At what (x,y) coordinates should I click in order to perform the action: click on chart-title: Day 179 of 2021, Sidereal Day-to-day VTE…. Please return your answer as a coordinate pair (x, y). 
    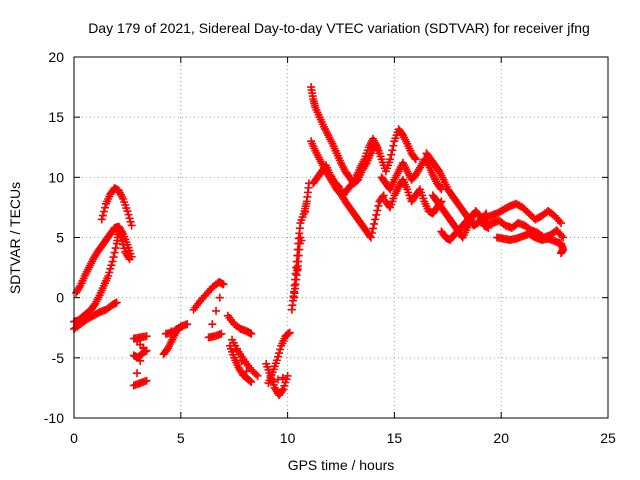
    Looking at the image, I should click on (339, 28).